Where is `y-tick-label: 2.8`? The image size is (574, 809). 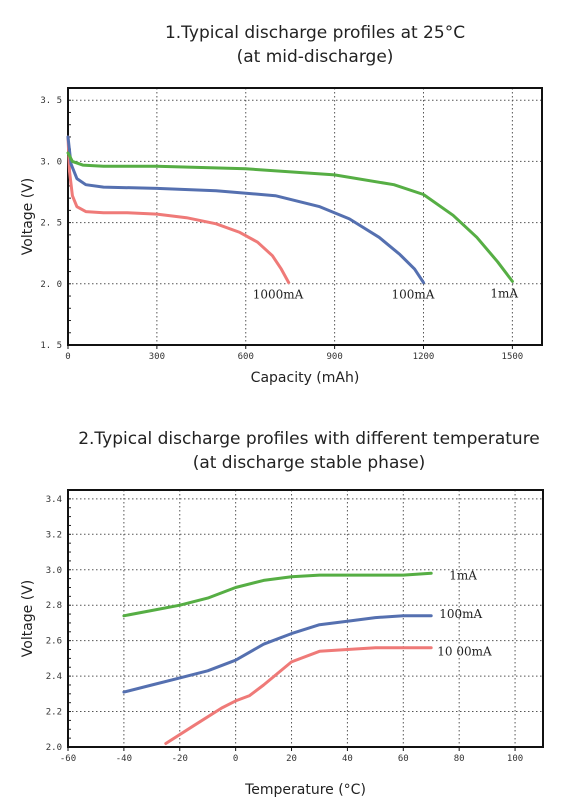 y-tick-label: 2.8 is located at coordinates (54, 606).